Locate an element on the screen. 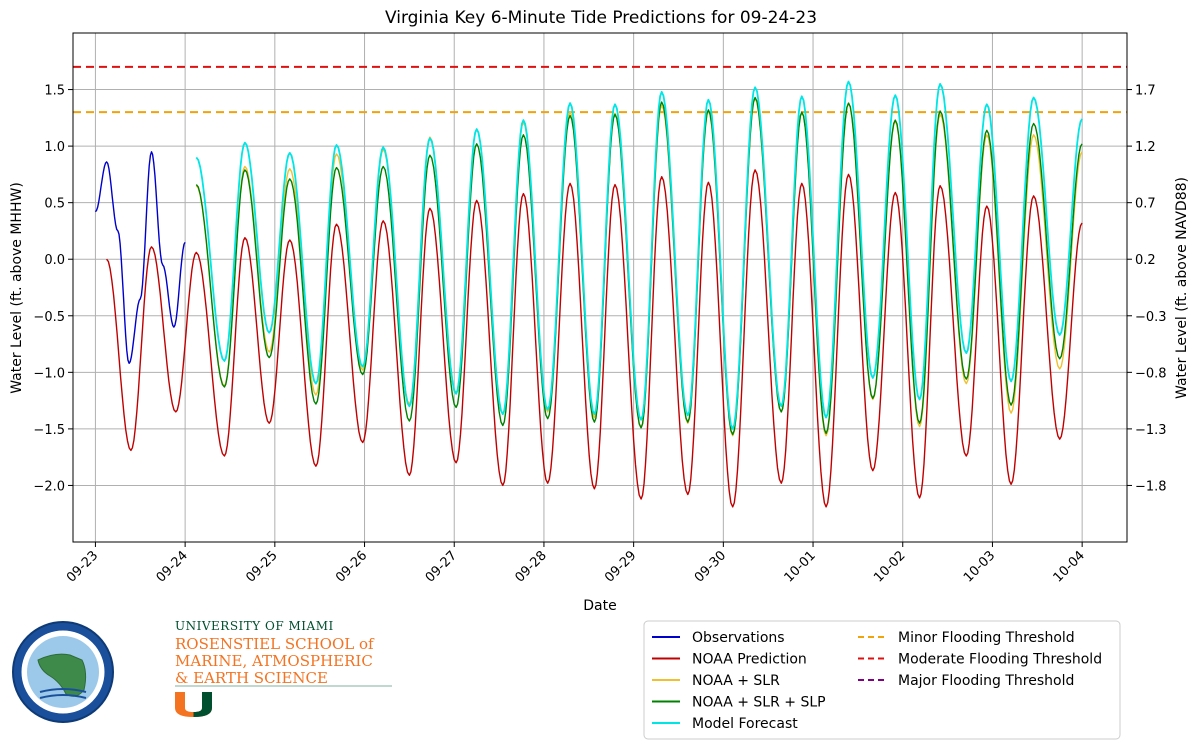  um-line-2: ROSENSTIEL SCHOOL of is located at coordinates (275, 644).